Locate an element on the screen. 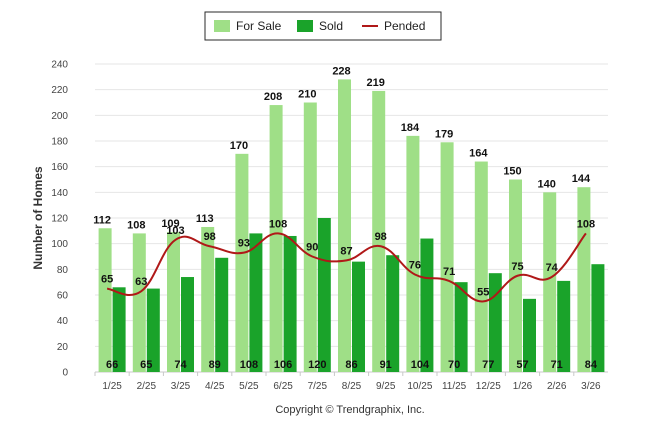 Image resolution: width=646 pixels, height=434 pixels. y-tick-label: 60 is located at coordinates (63, 296).